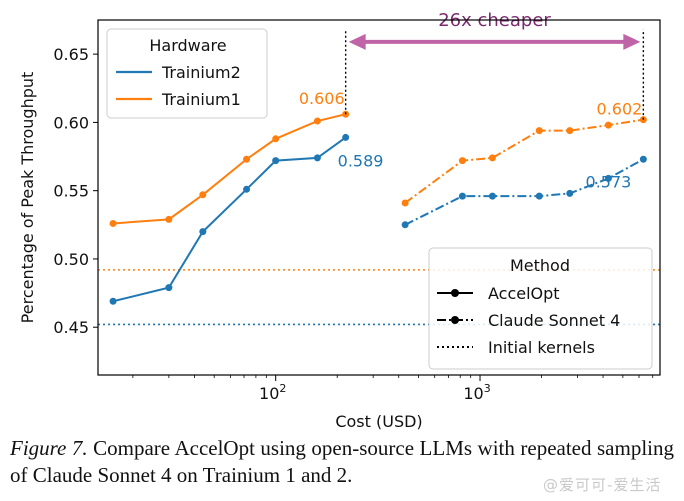 This screenshot has height=501, width=684. Describe the element at coordinates (632, 41) in the screenshot. I see `savings-arrow-head-right` at that location.